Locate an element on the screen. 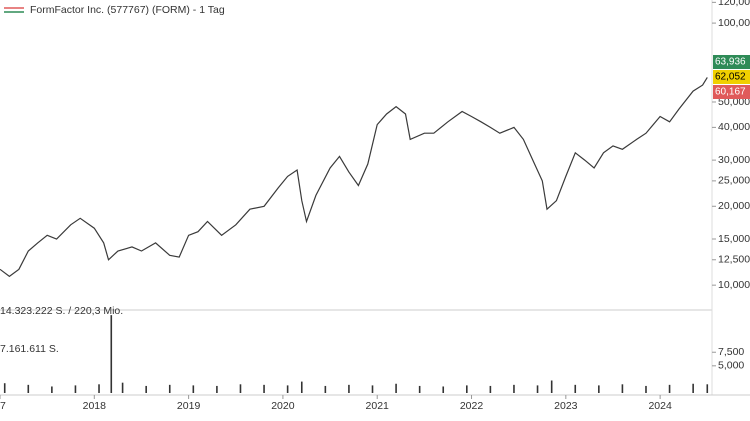 The width and height of the screenshot is (750, 421). y-tick-label: 15,000 is located at coordinates (734, 239).